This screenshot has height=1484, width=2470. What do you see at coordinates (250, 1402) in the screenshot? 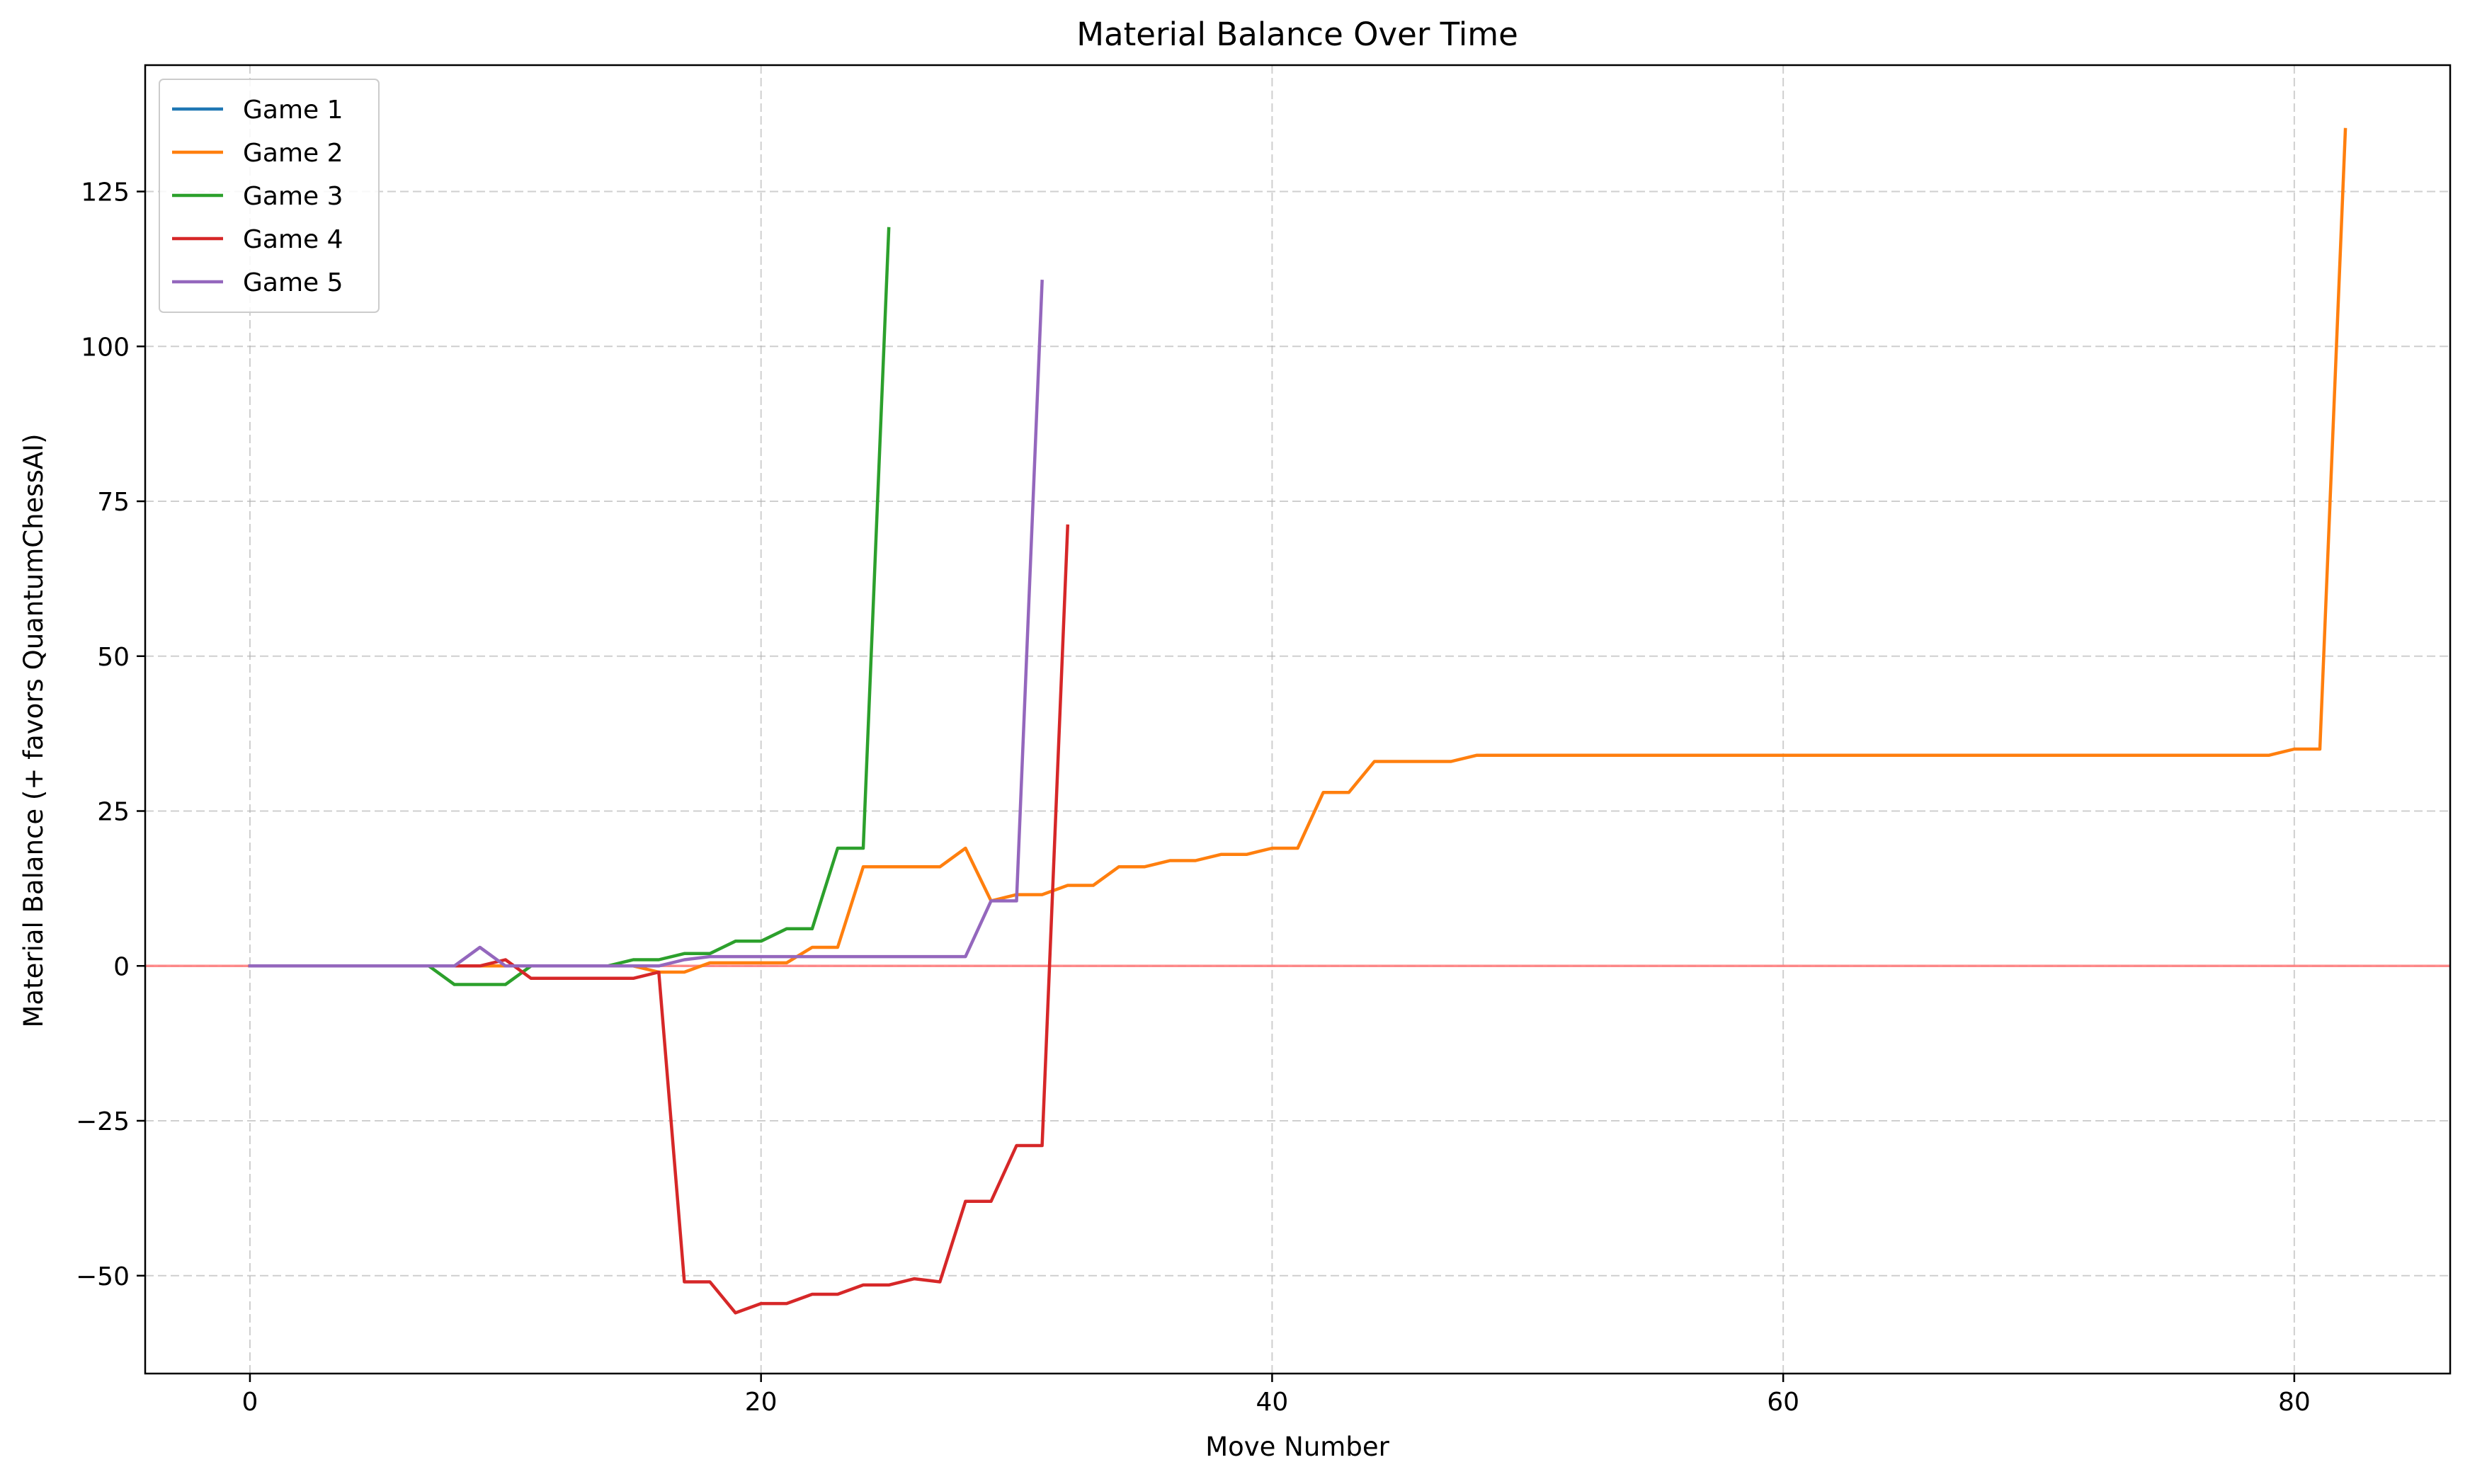
I see `x-tick-label: 0` at bounding box center [250, 1402].